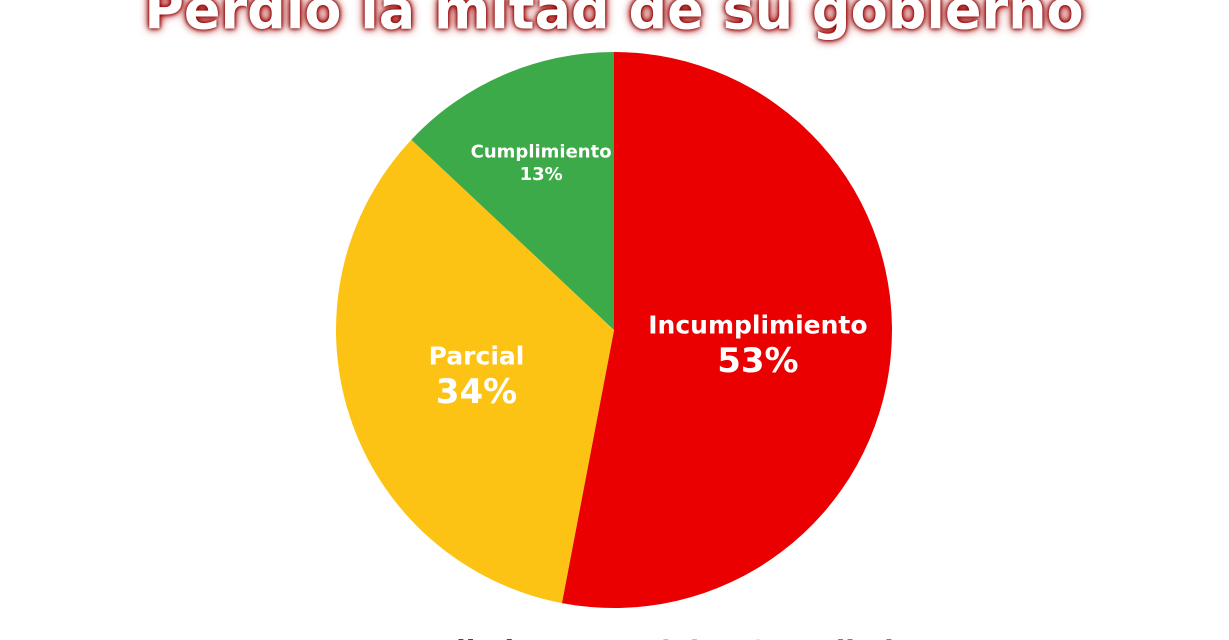  Describe the element at coordinates (757, 361) in the screenshot. I see `slice-value-label: 53%` at that location.